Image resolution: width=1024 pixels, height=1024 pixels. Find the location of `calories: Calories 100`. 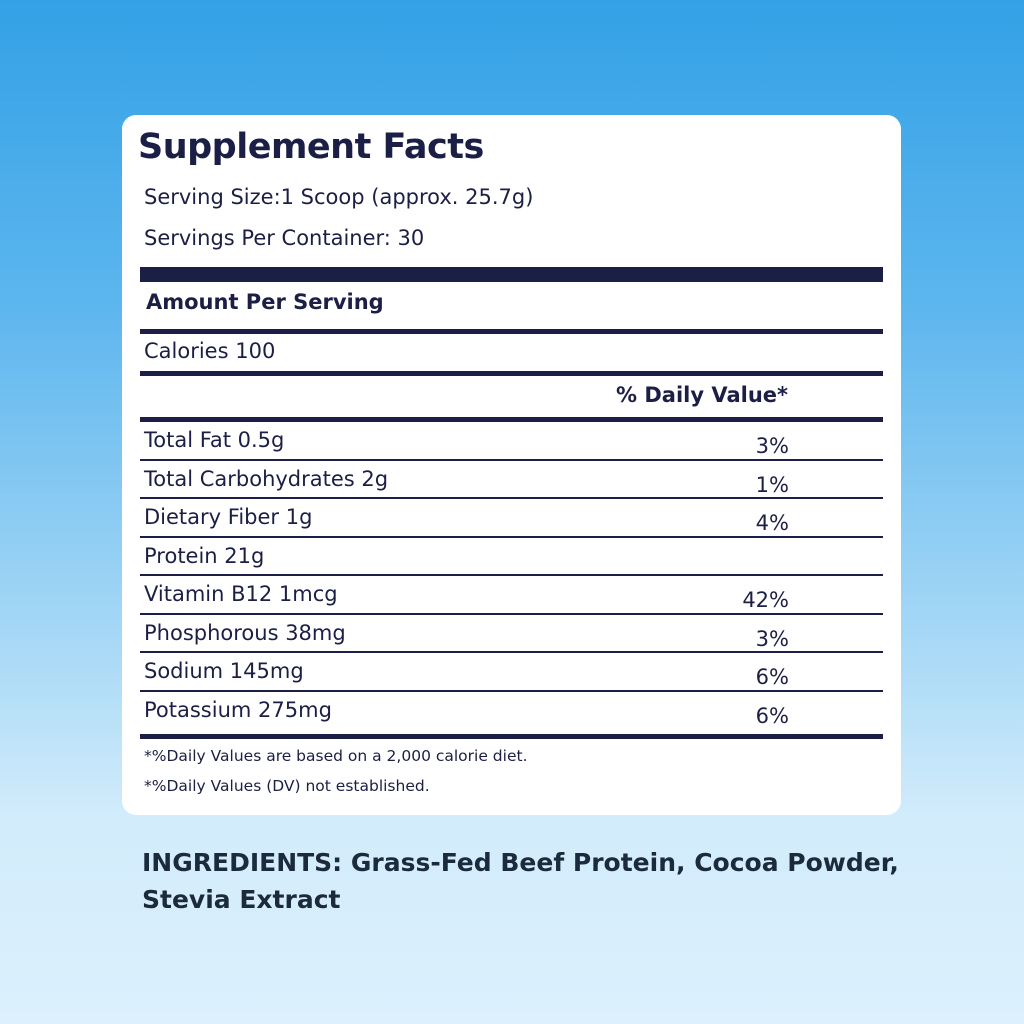

calories: Calories 100 is located at coordinates (210, 351).